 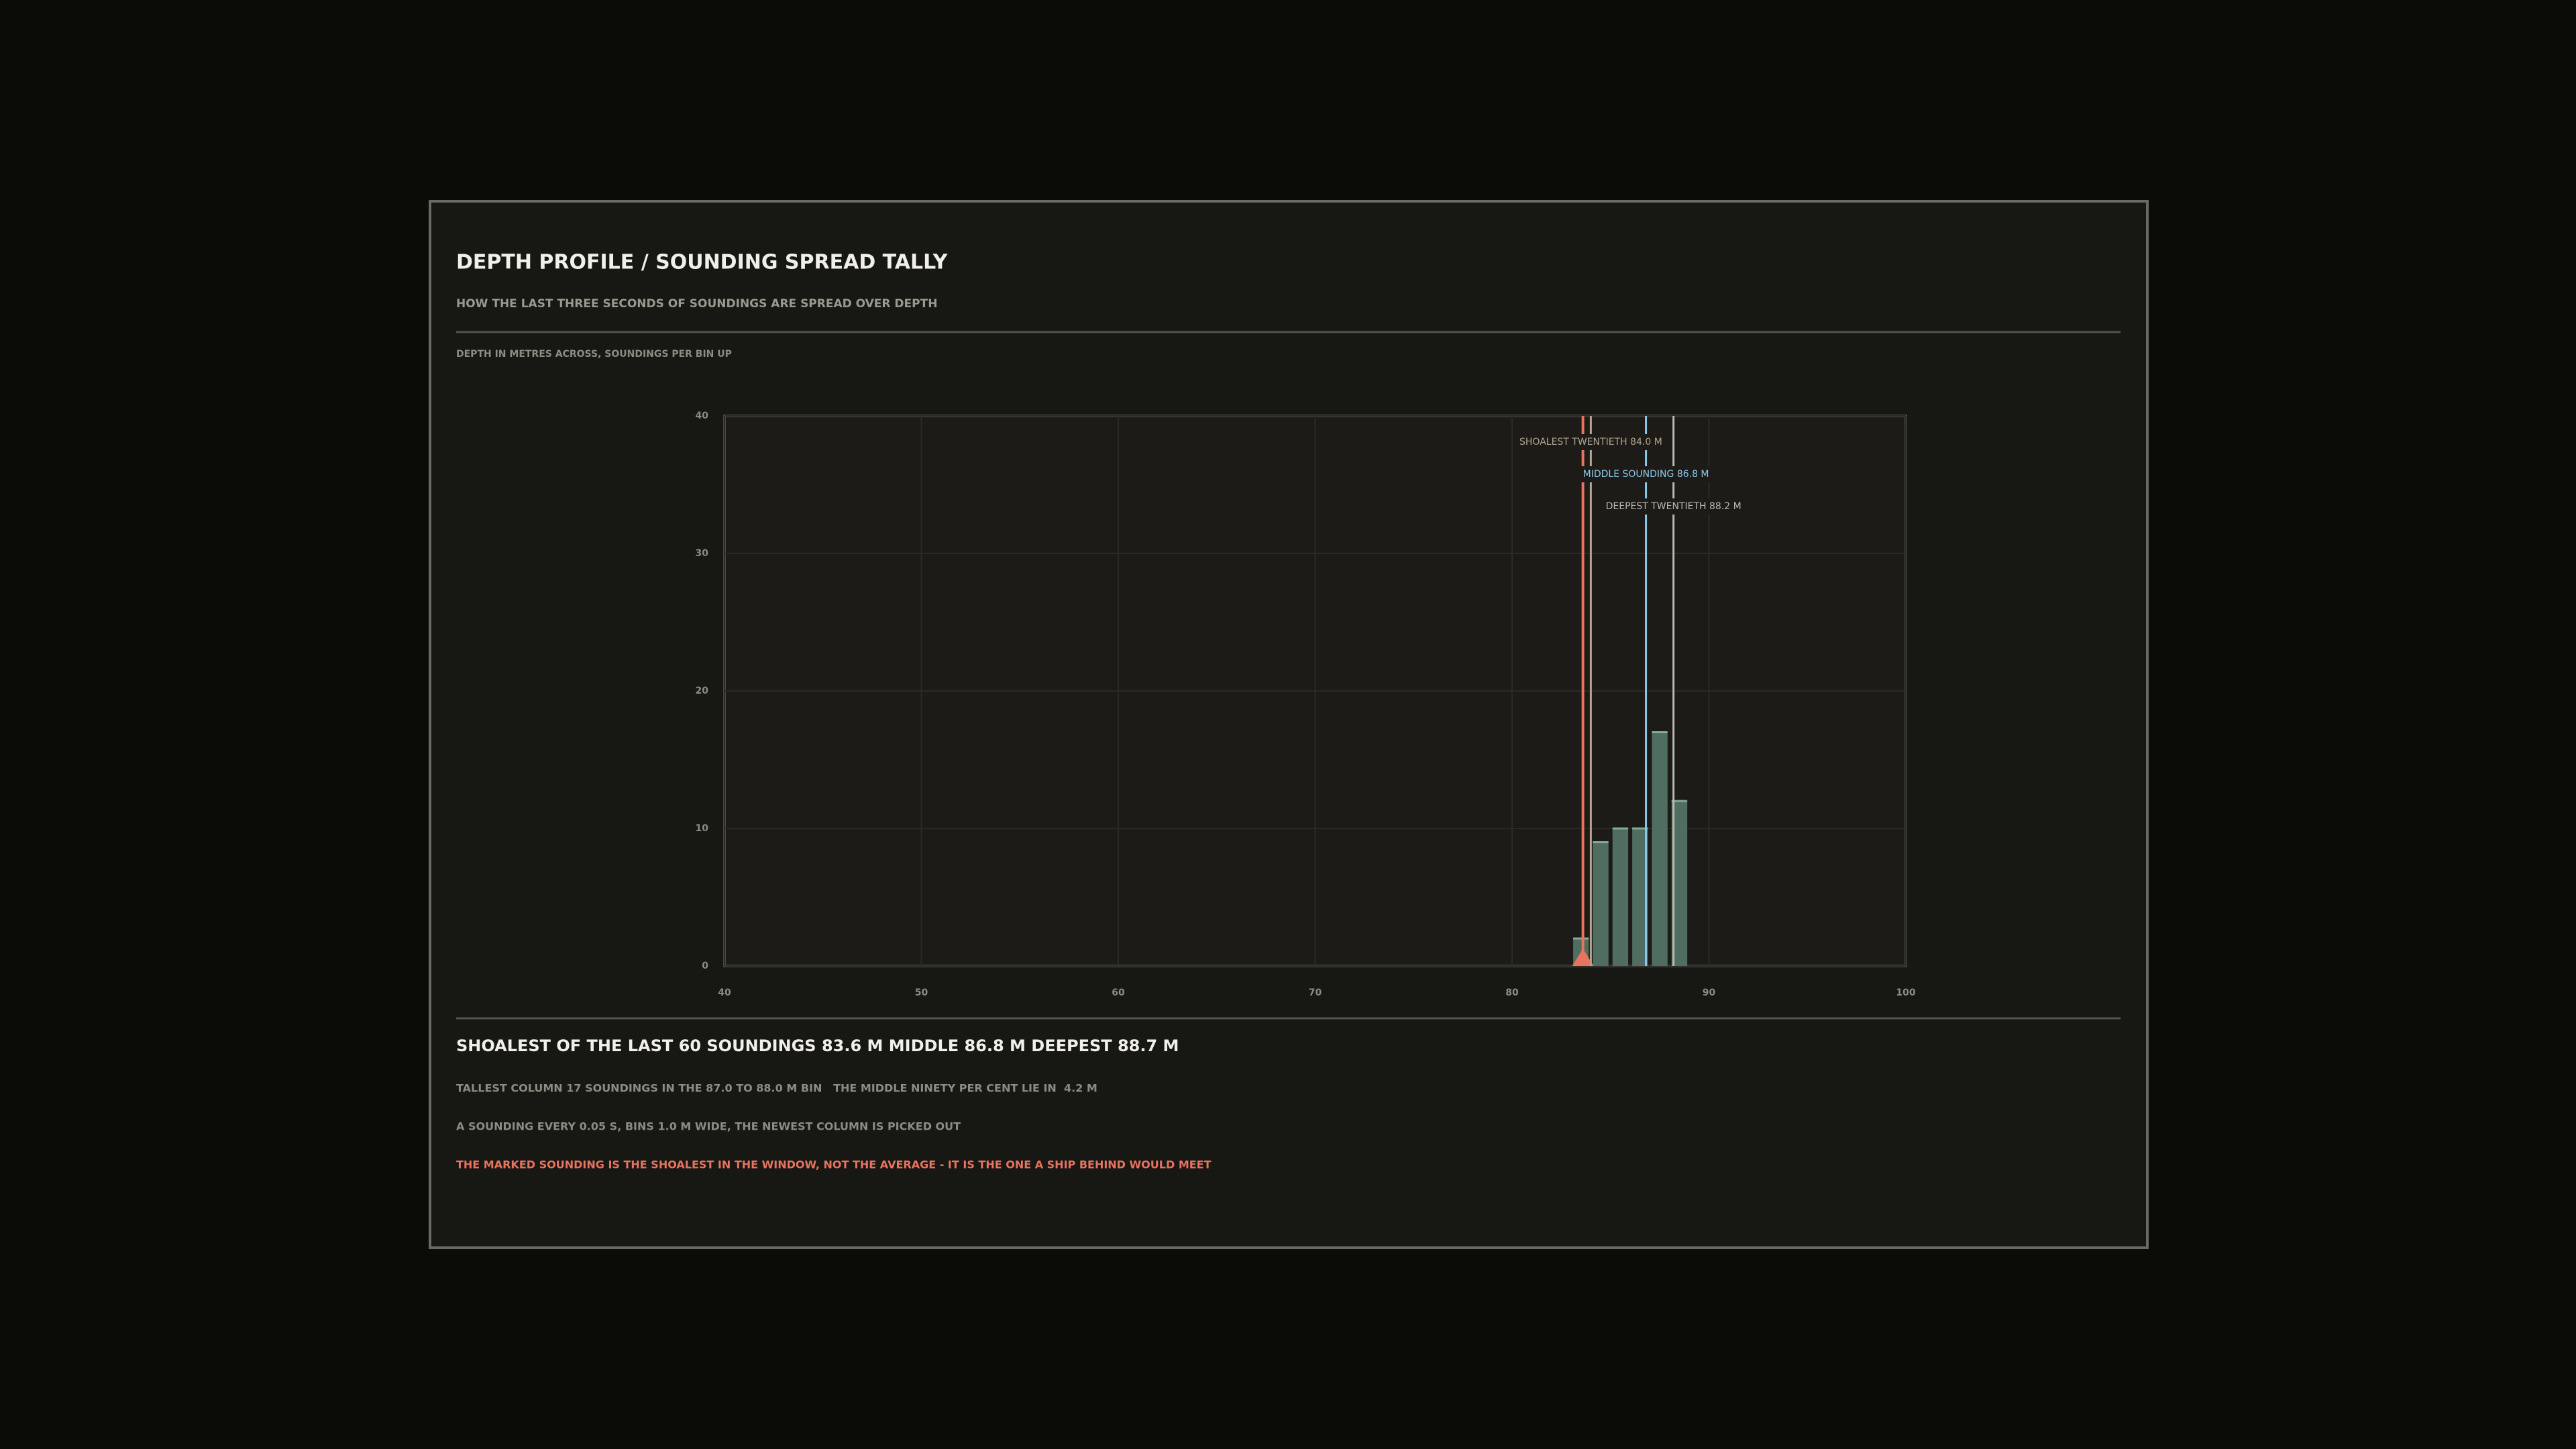 What do you see at coordinates (702, 553) in the screenshot?
I see `y-tick-label: 30` at bounding box center [702, 553].